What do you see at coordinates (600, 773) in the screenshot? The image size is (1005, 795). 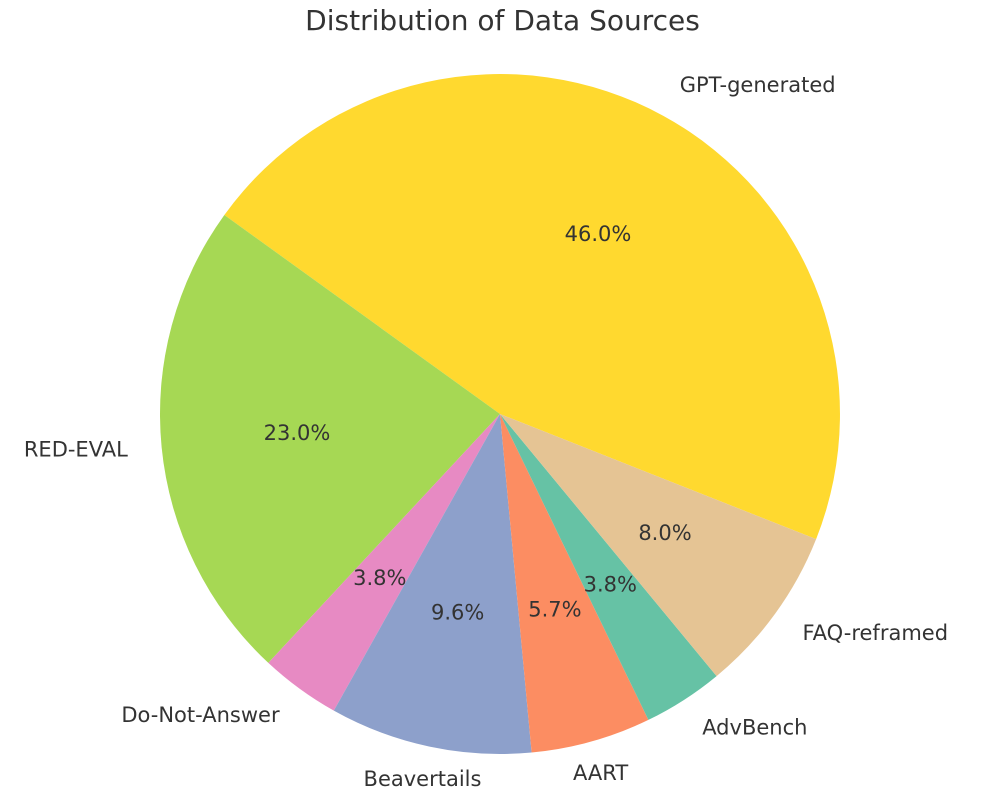 I see `slice-category-label: AART` at bounding box center [600, 773].